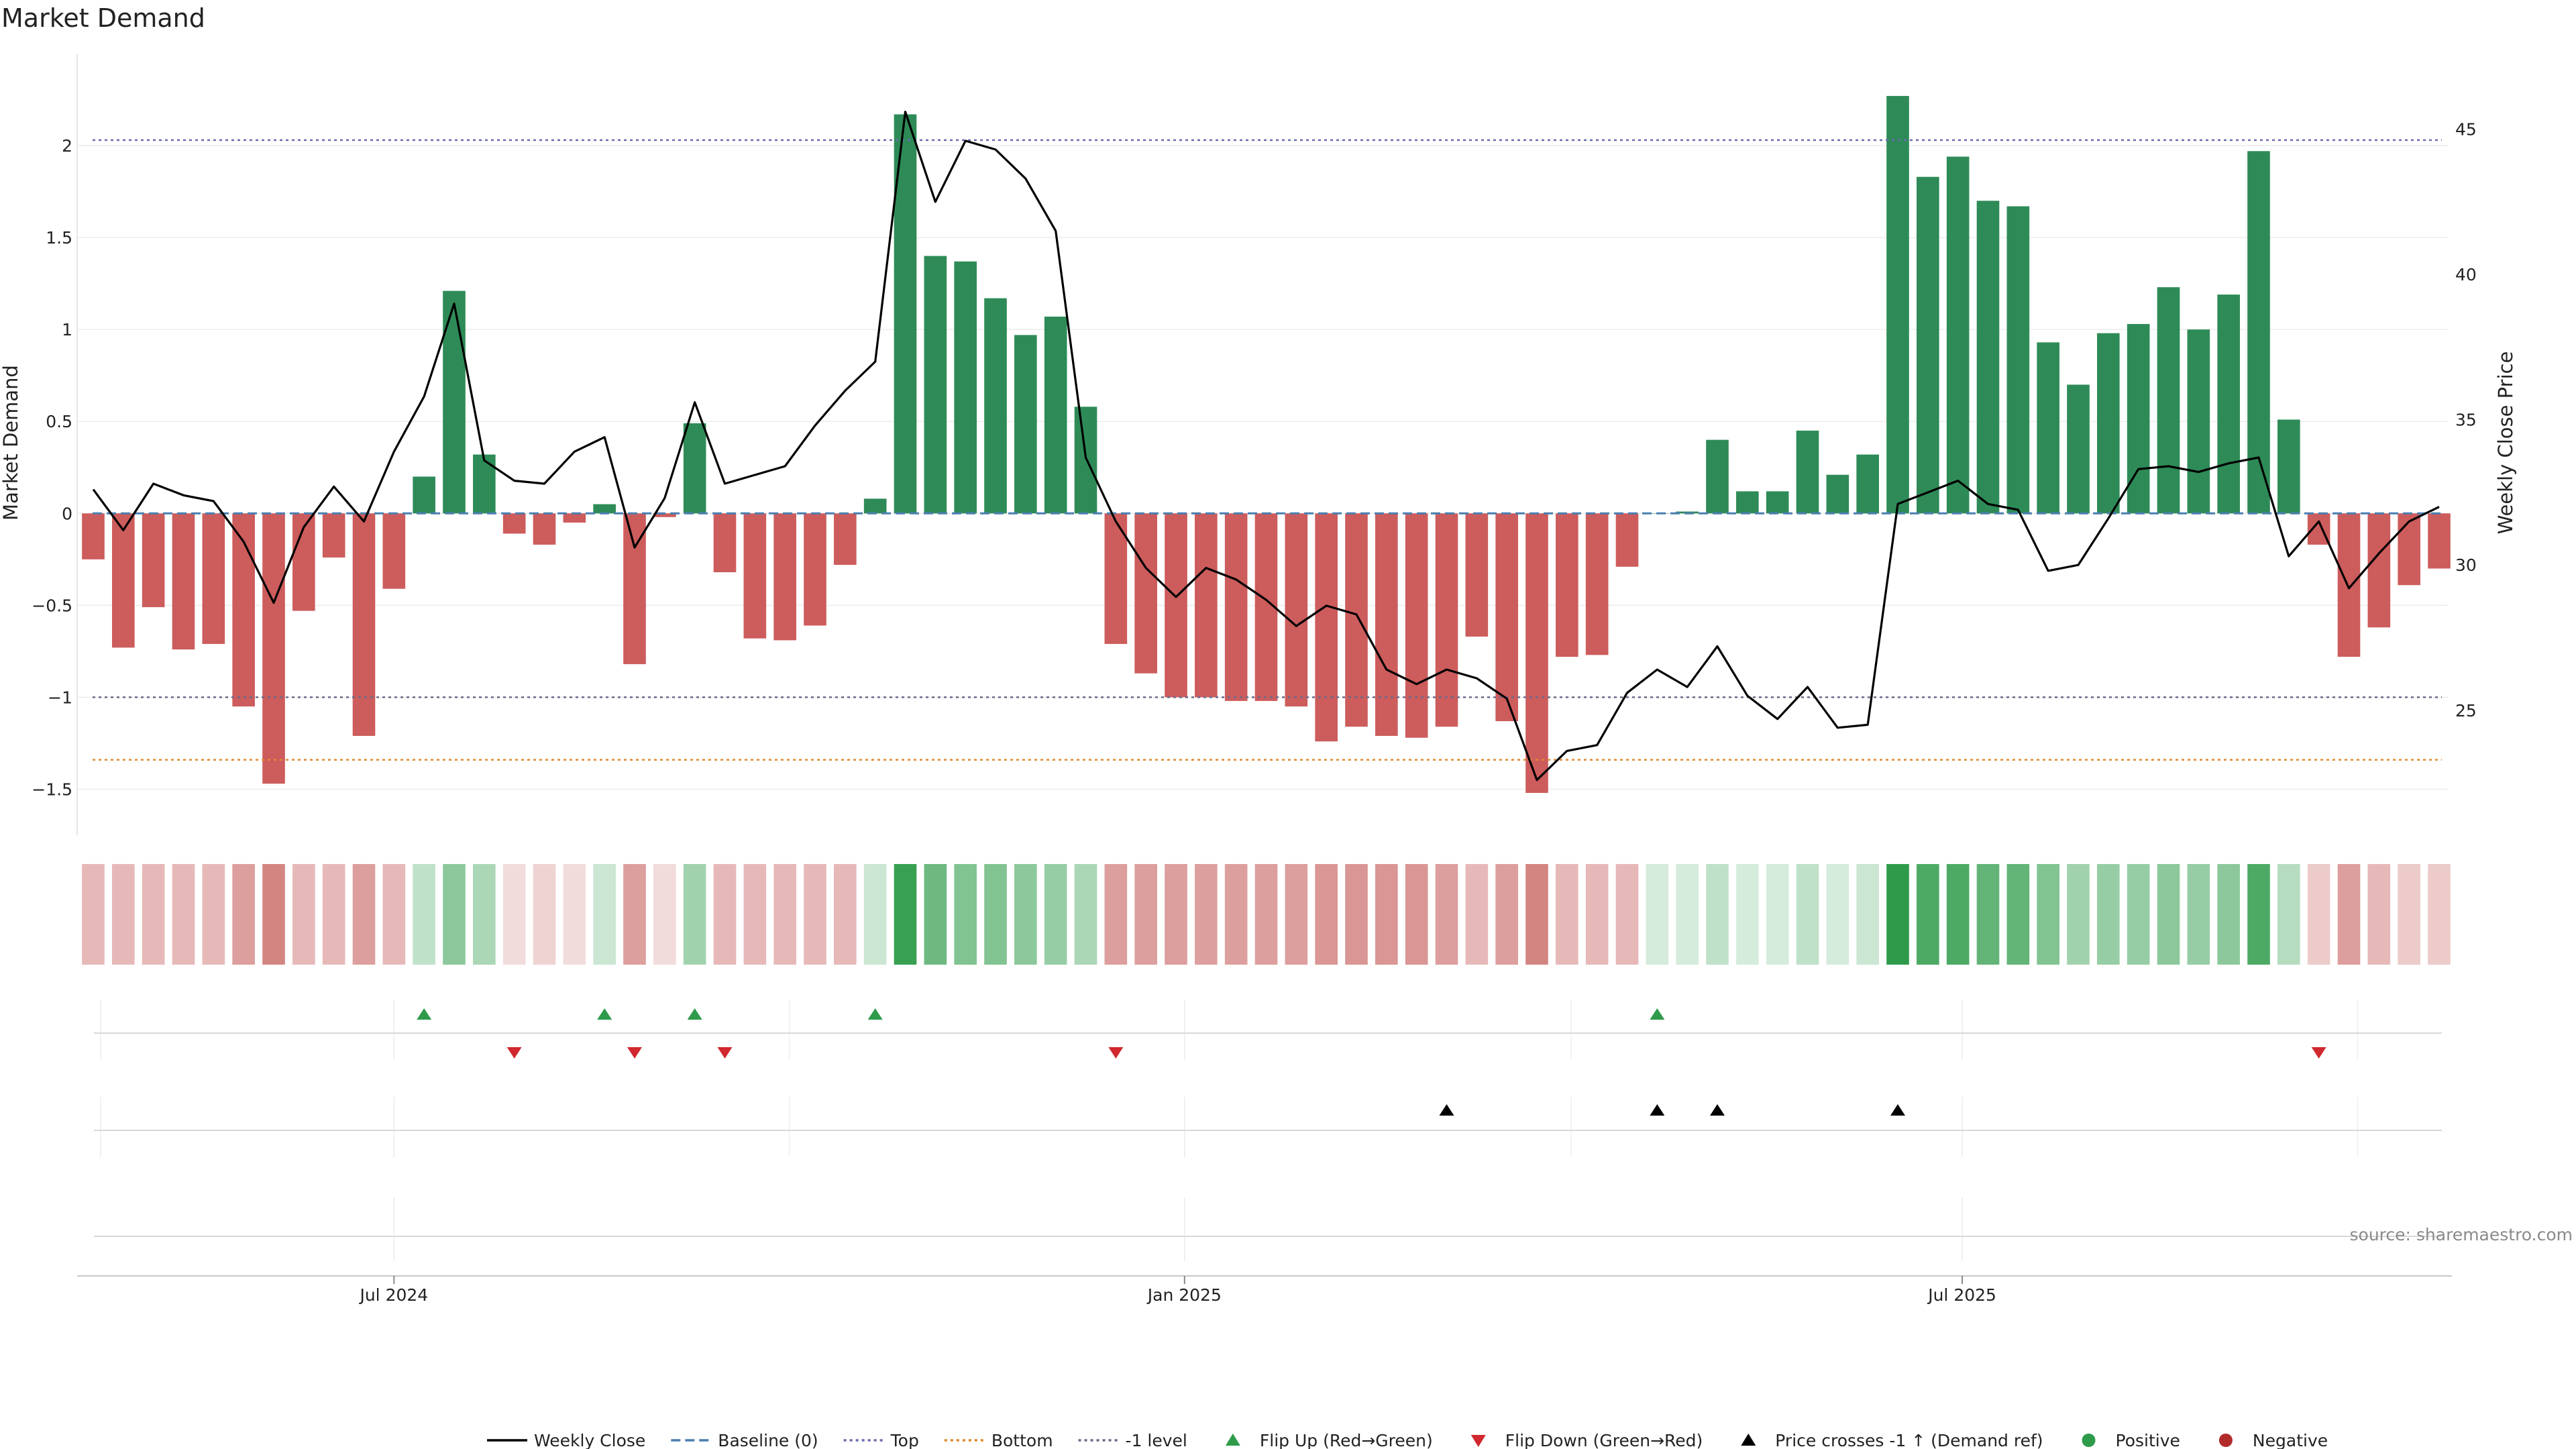 Image resolution: width=2576 pixels, height=1449 pixels. I want to click on legend-label: Weekly Close, so click(589, 1440).